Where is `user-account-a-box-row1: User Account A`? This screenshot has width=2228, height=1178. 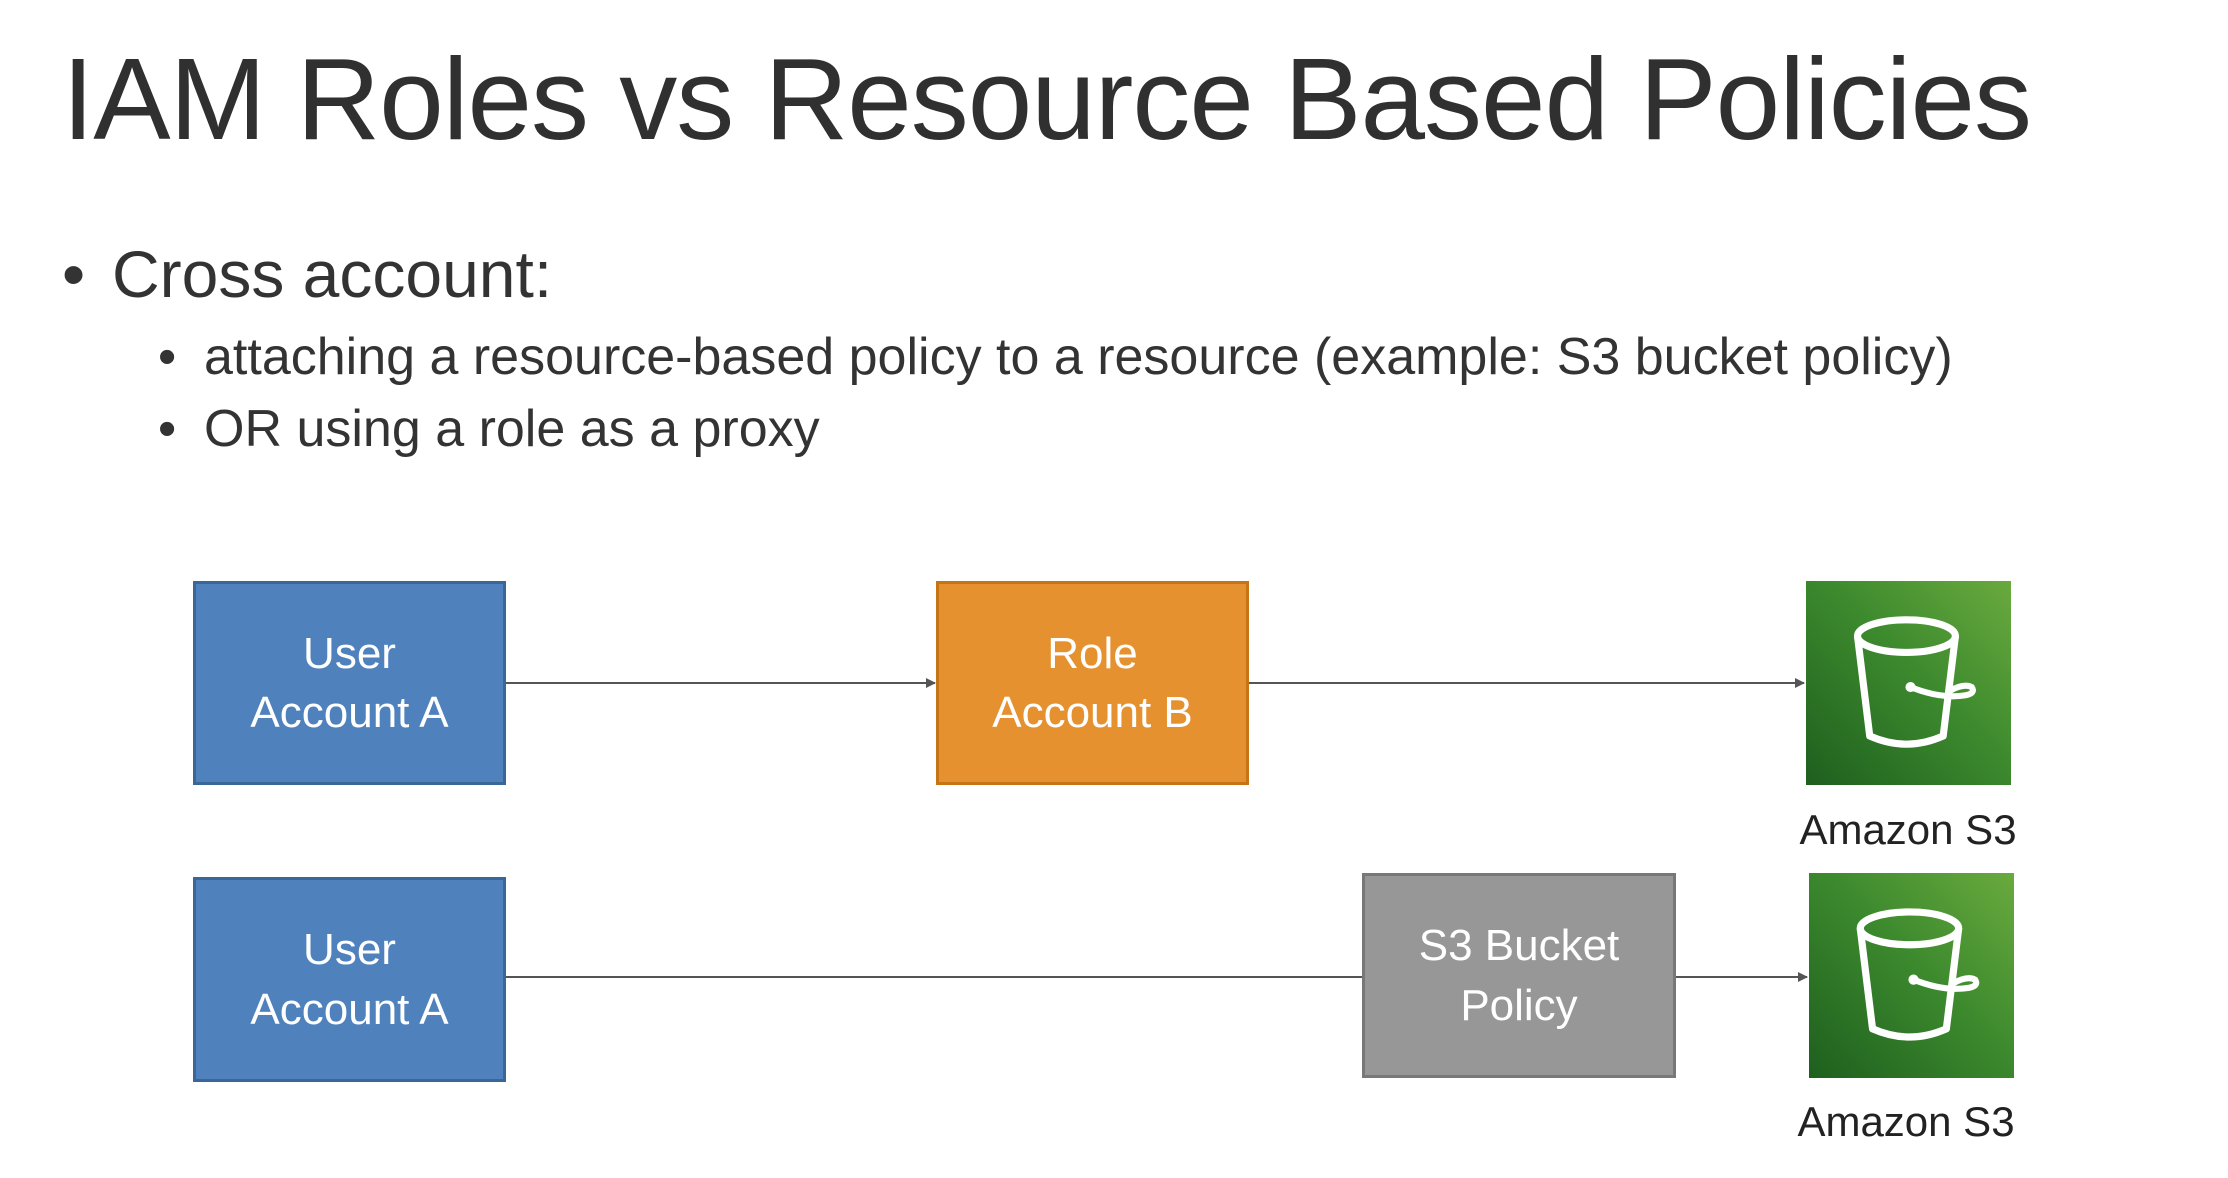
user-account-a-box-row1: User Account A is located at coordinates (349, 683).